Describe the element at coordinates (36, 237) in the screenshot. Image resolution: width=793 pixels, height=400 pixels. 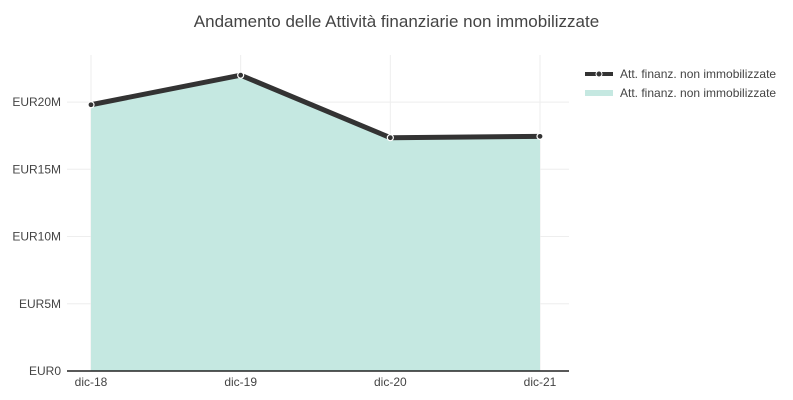
I see `y-tick-label: EUR10M` at that location.